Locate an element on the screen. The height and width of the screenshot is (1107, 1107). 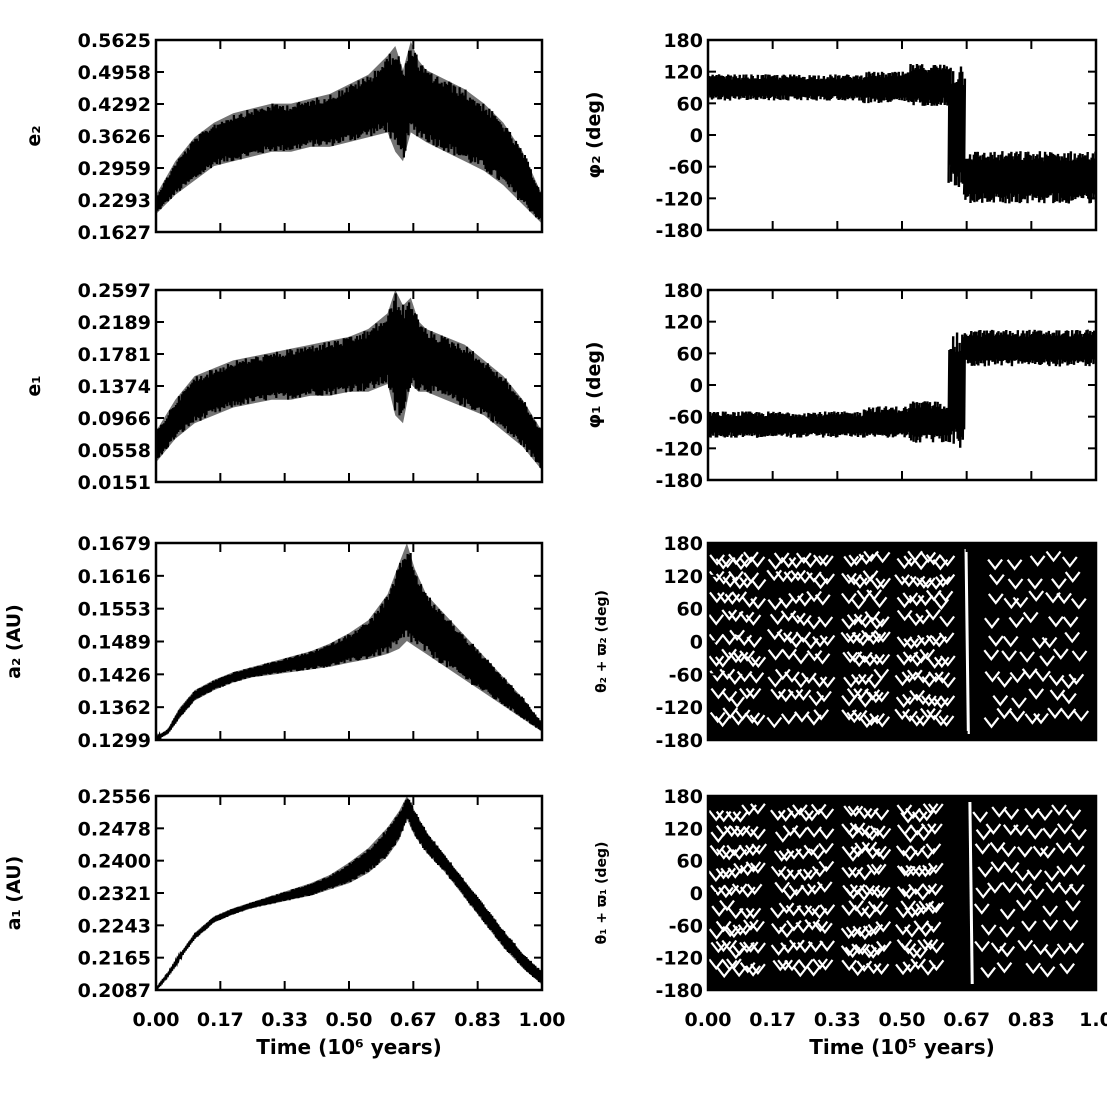
w1-plot-area is located at coordinates (902, 893).